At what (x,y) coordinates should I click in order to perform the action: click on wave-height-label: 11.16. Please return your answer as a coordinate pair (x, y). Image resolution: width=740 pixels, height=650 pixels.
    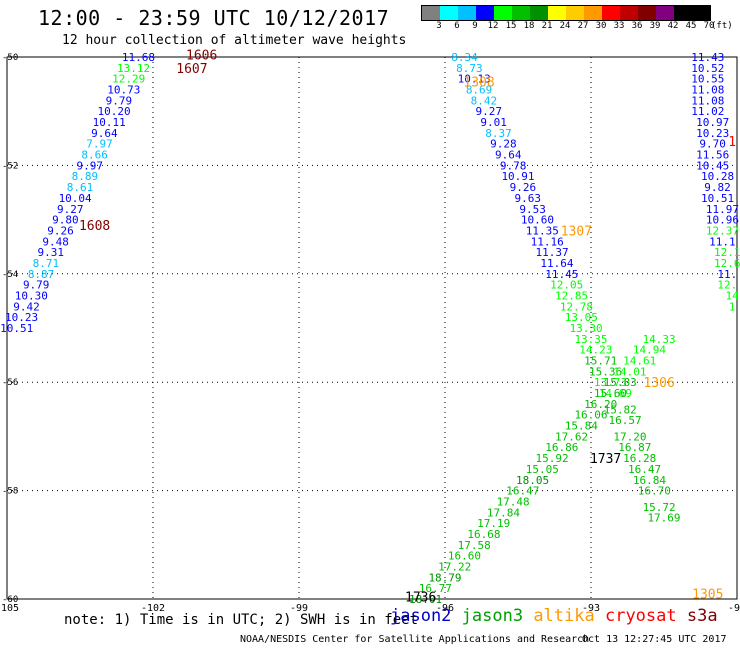
    Looking at the image, I should click on (547, 241).